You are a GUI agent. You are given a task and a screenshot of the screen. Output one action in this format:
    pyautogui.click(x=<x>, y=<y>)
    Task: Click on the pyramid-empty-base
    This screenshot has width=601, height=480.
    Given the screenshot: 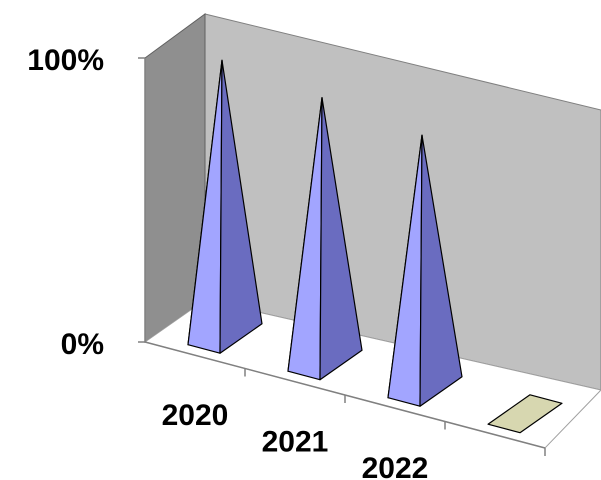 What is the action you would take?
    pyautogui.click(x=525, y=414)
    